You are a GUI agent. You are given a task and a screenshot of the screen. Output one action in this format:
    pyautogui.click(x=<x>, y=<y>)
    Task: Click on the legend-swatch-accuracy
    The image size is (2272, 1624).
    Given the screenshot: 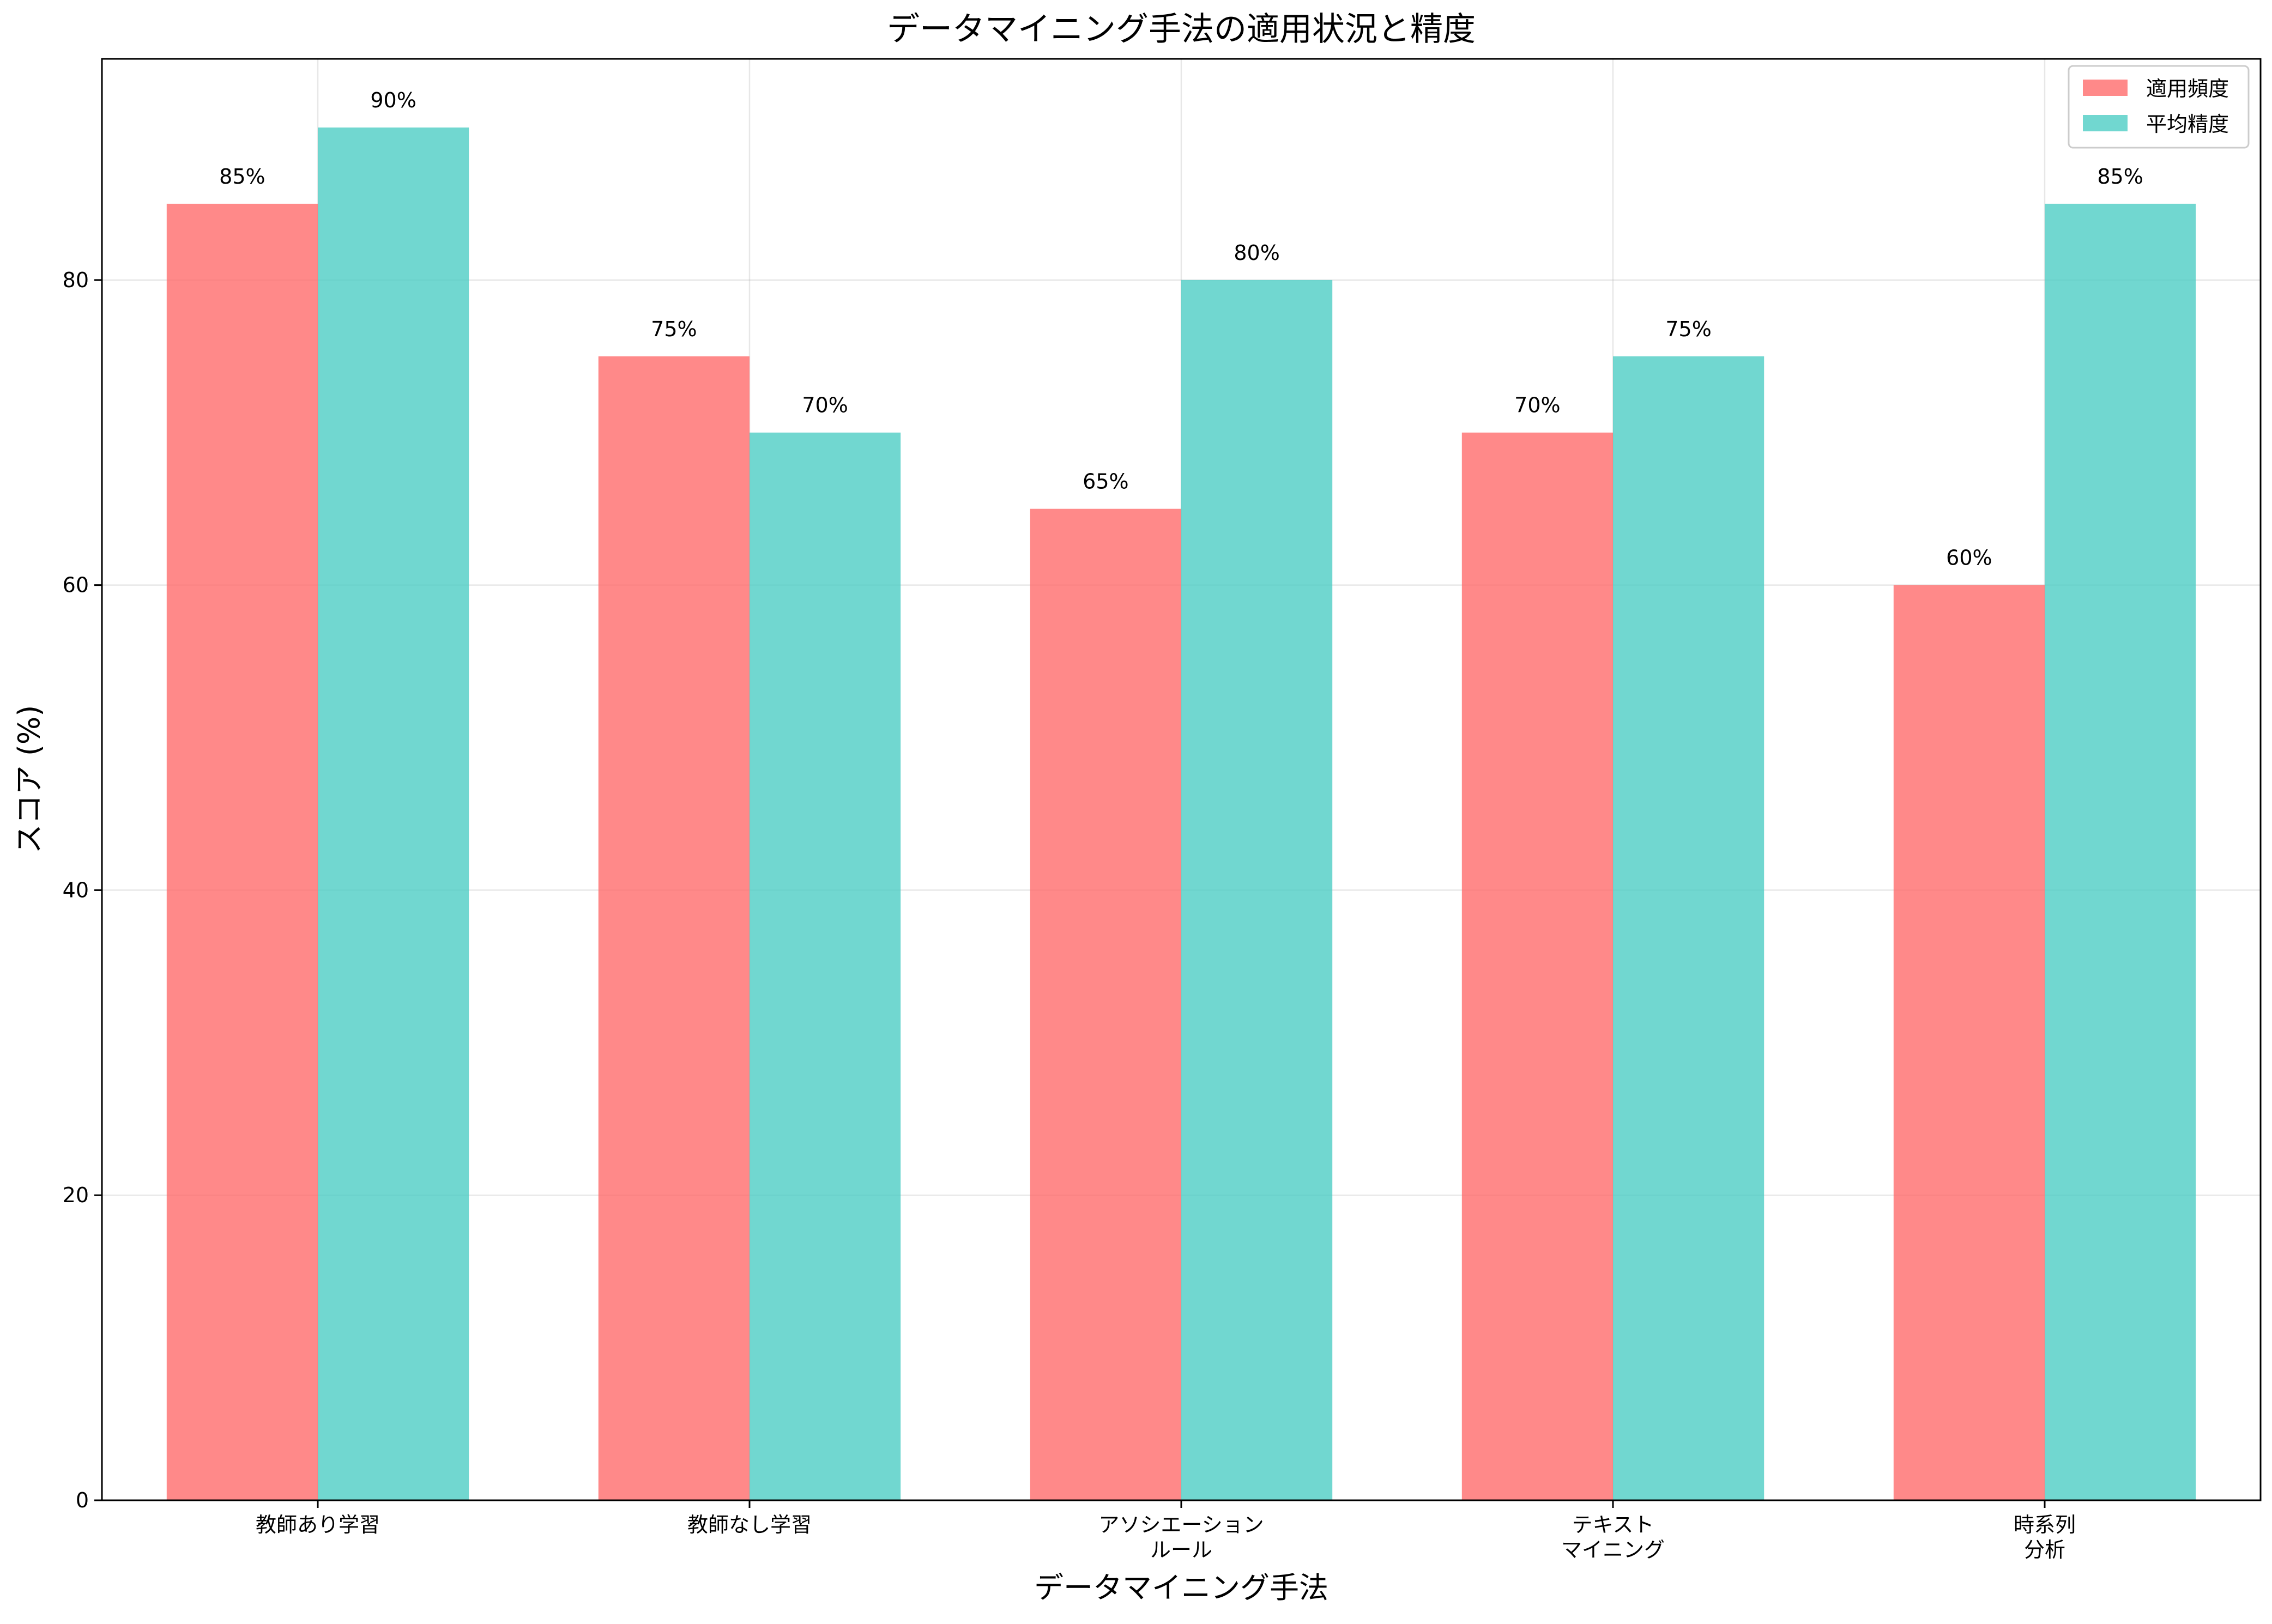 What is the action you would take?
    pyautogui.click(x=2106, y=123)
    